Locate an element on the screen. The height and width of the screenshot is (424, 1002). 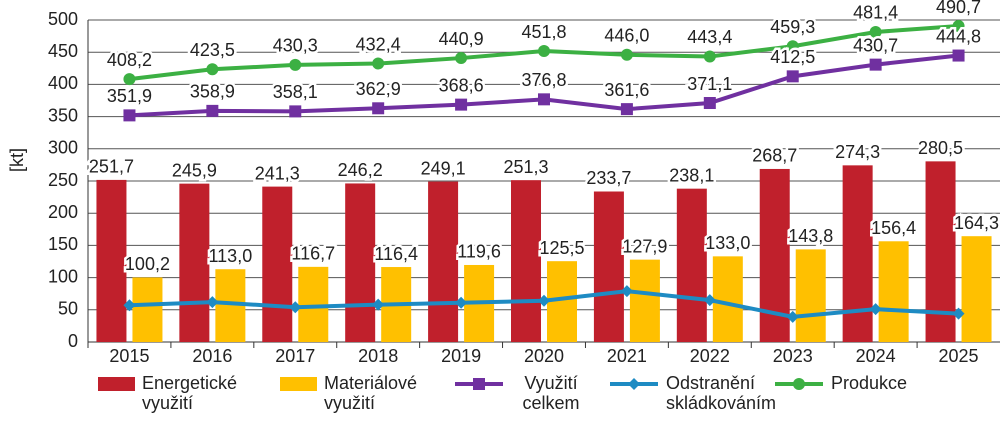
data-label: 113,0 is located at coordinates (231, 256).